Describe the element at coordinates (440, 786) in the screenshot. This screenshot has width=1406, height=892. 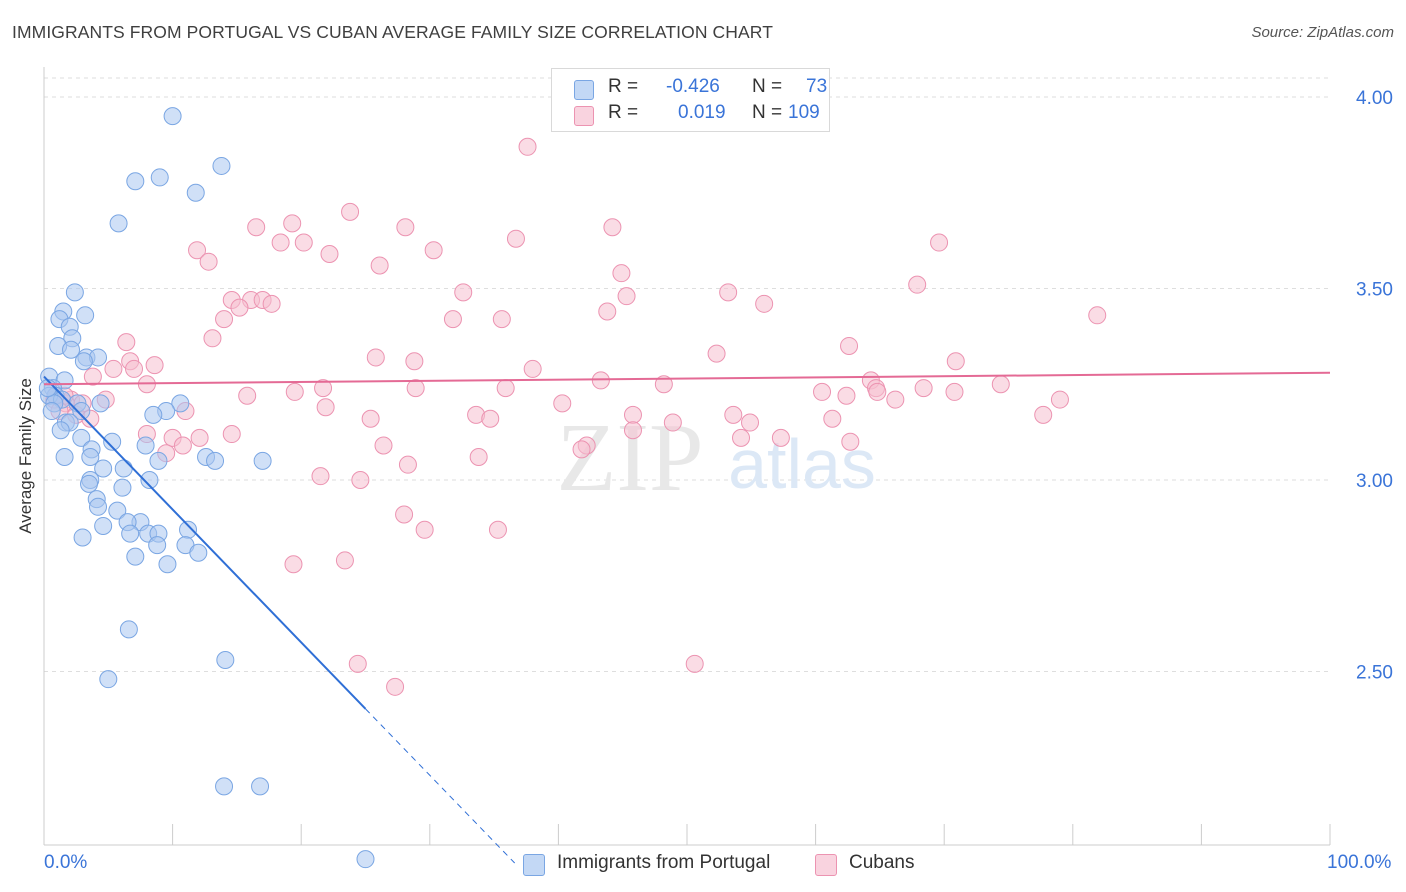
I see `portugal-trend-extension` at that location.